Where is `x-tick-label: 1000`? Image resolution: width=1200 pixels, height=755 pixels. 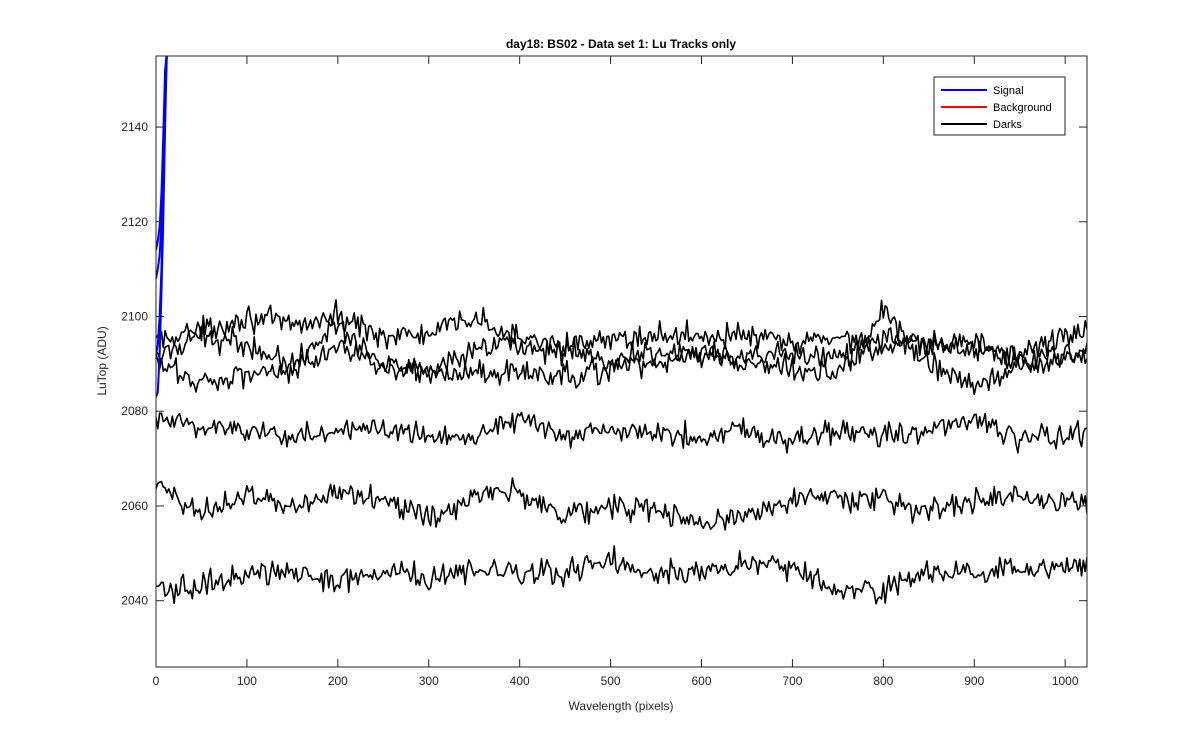 x-tick-label: 1000 is located at coordinates (1065, 681).